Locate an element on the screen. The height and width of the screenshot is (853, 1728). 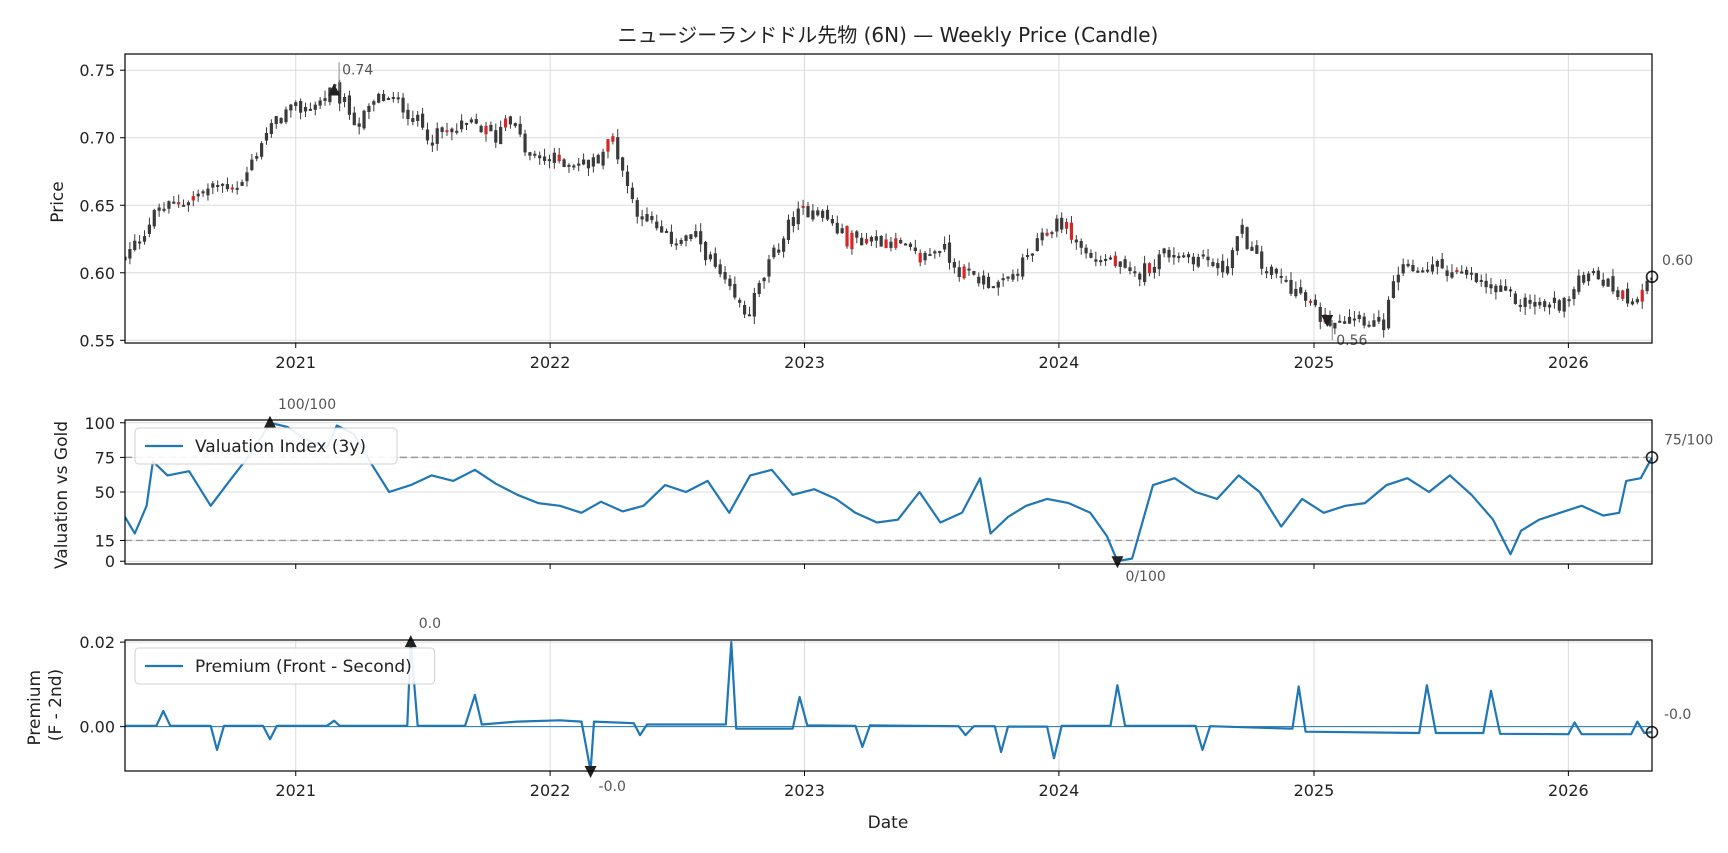
y-tick-label: 75 is located at coordinates (105, 457).